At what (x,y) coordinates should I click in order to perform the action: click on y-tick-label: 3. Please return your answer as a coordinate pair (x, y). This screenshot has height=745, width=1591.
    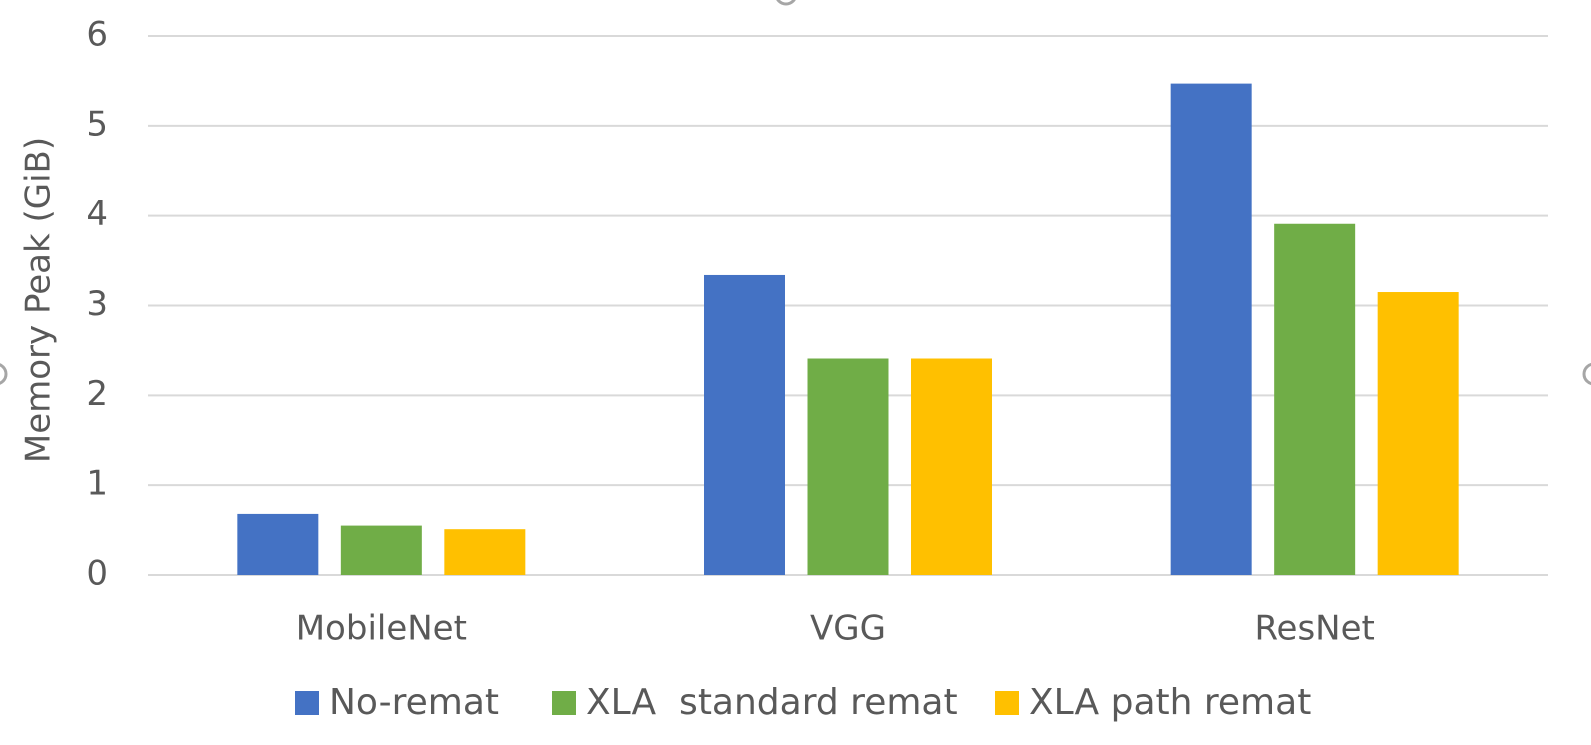
    Looking at the image, I should click on (97, 304).